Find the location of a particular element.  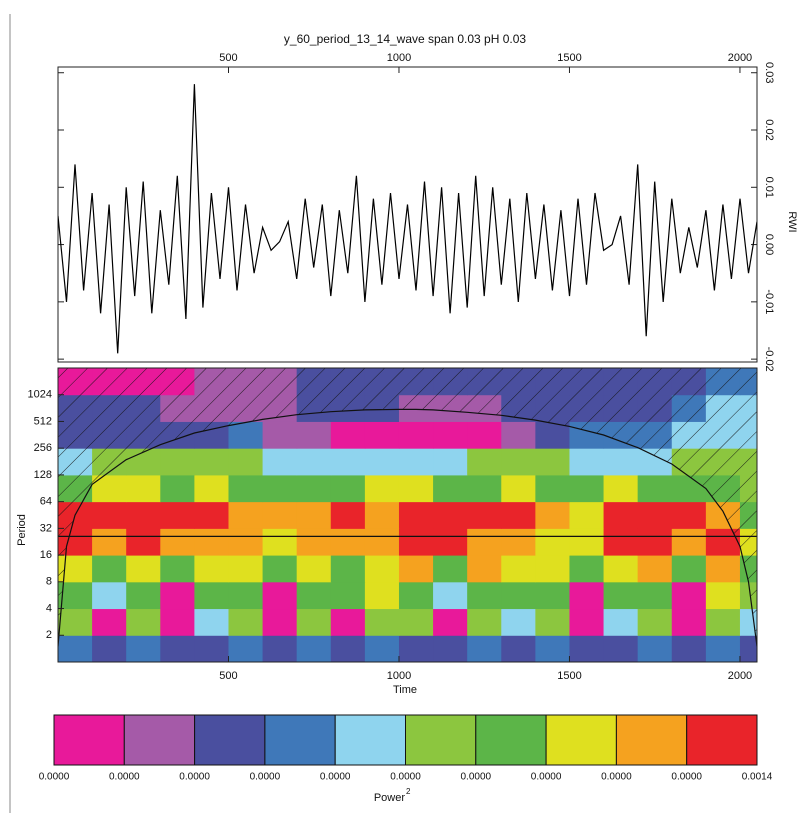

x-tick-label: 500 is located at coordinates (228, 676).